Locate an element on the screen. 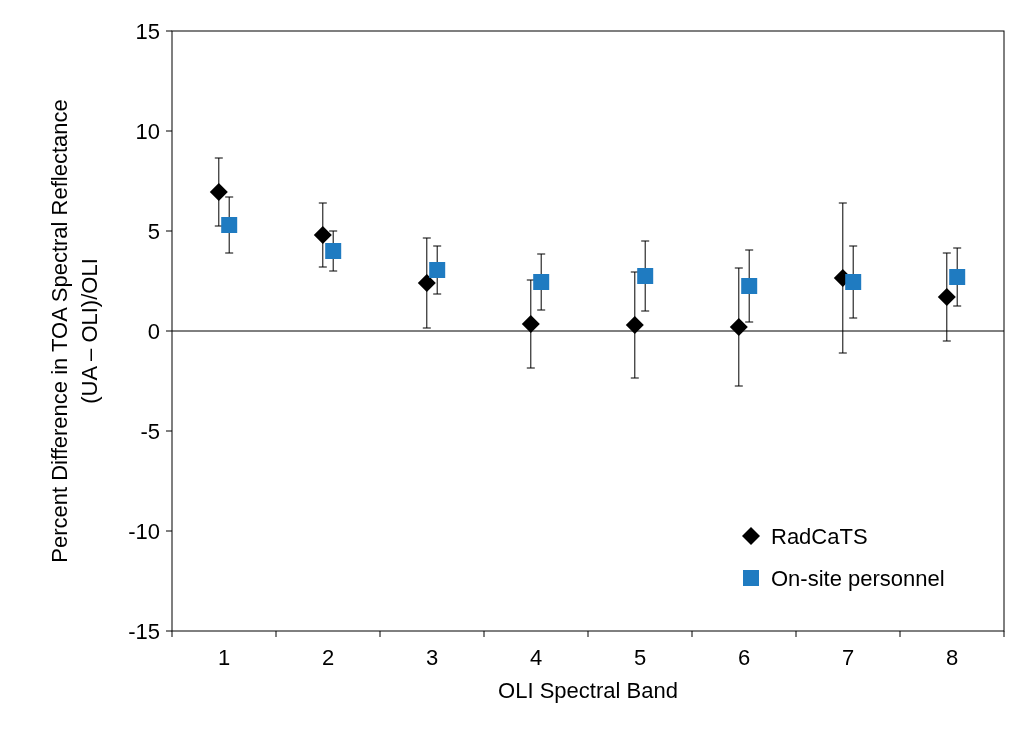 Image resolution: width=1009 pixels, height=738 pixels. x-tick-label: 2 is located at coordinates (328, 657).